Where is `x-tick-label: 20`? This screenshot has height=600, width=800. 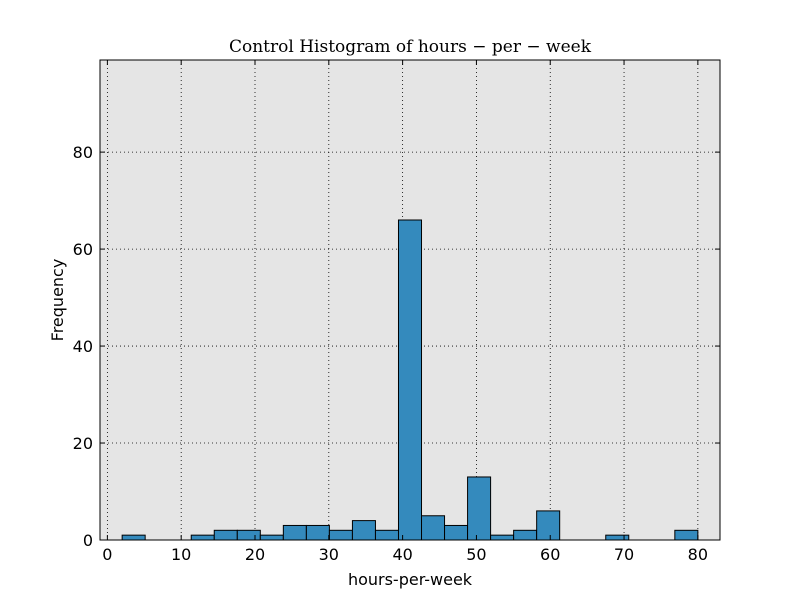
x-tick-label: 20 is located at coordinates (255, 554).